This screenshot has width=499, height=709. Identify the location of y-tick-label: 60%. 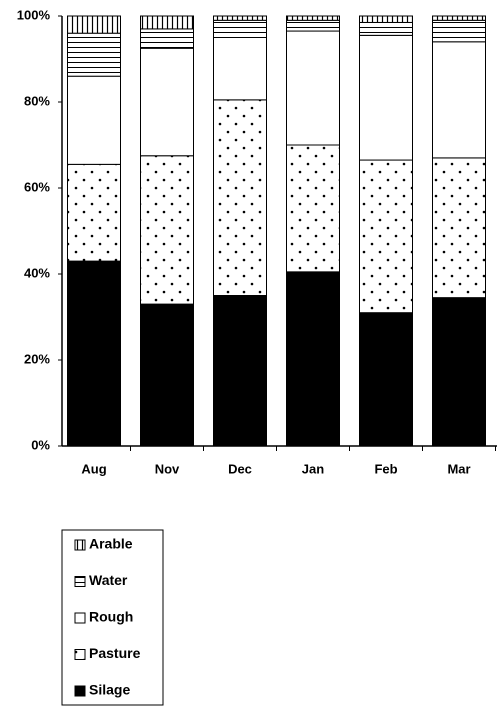
(37, 186).